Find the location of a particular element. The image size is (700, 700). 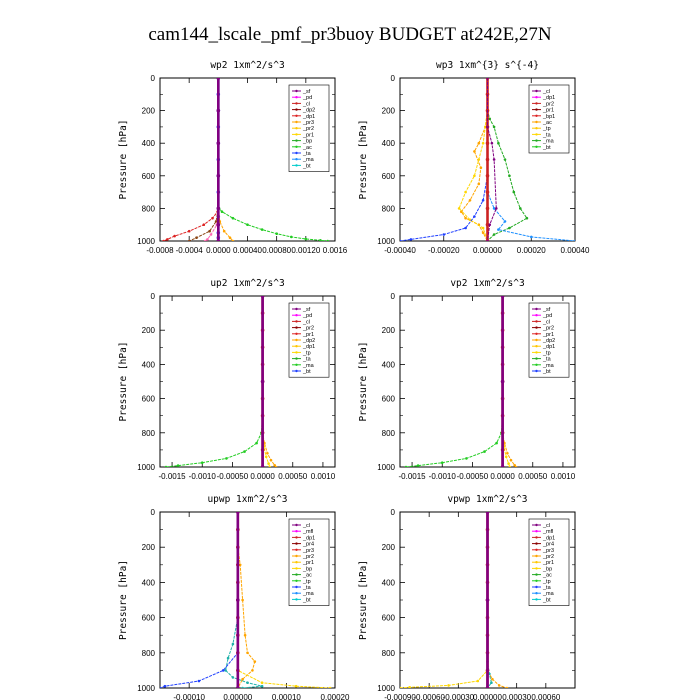

x-tick-label: -0.0008 is located at coordinates (160, 250).